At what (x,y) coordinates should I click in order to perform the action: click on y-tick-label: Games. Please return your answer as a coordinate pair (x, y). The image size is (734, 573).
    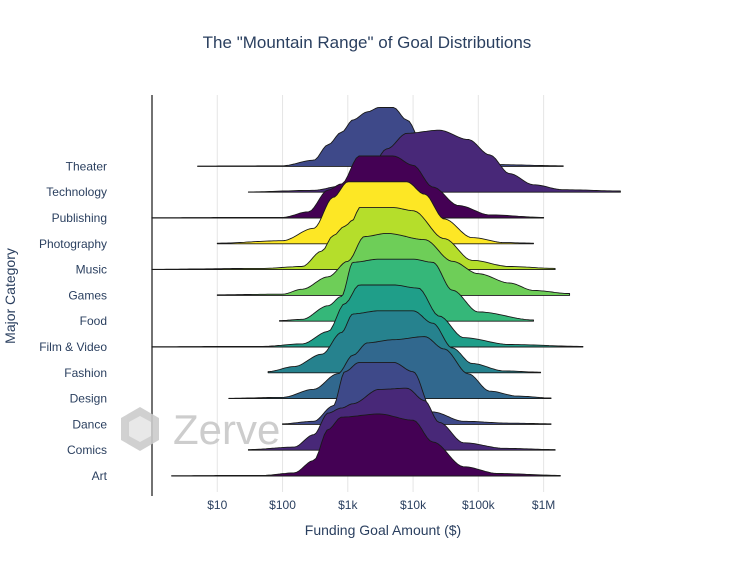
    Looking at the image, I should click on (87, 295).